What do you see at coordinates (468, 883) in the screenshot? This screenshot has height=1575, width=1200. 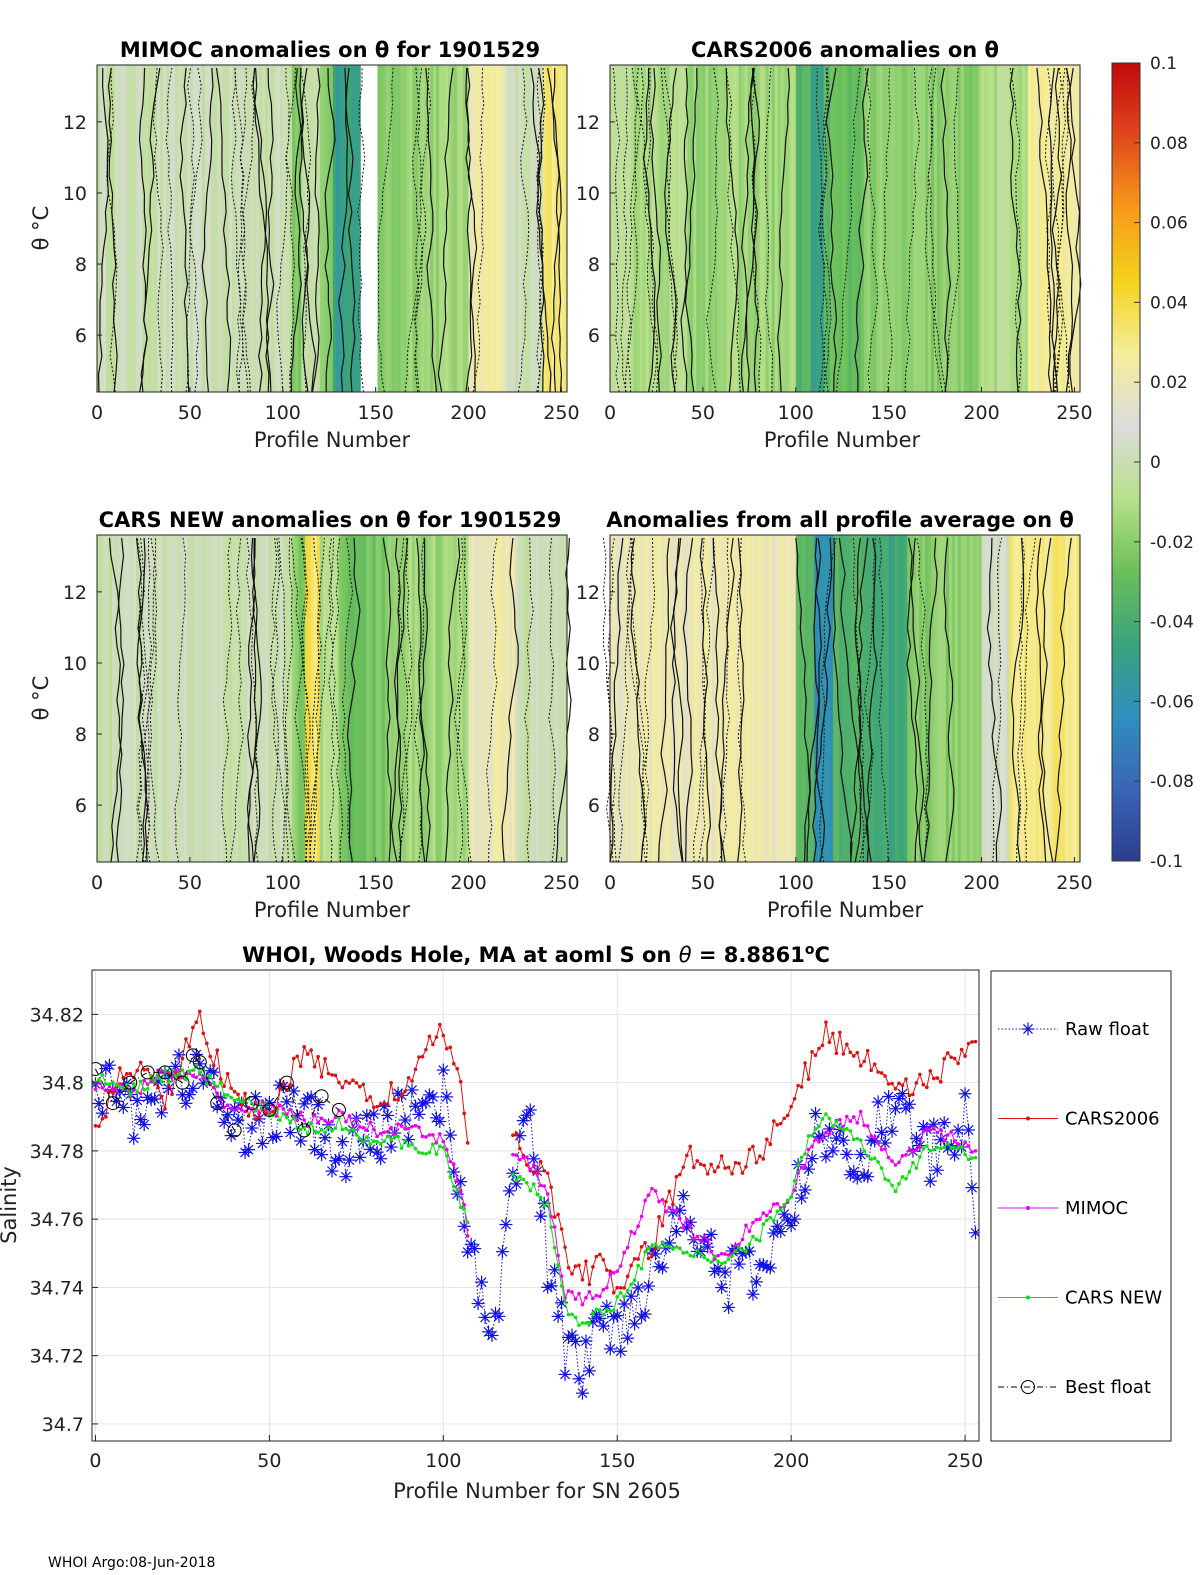 I see `x-tick-label: 200` at bounding box center [468, 883].